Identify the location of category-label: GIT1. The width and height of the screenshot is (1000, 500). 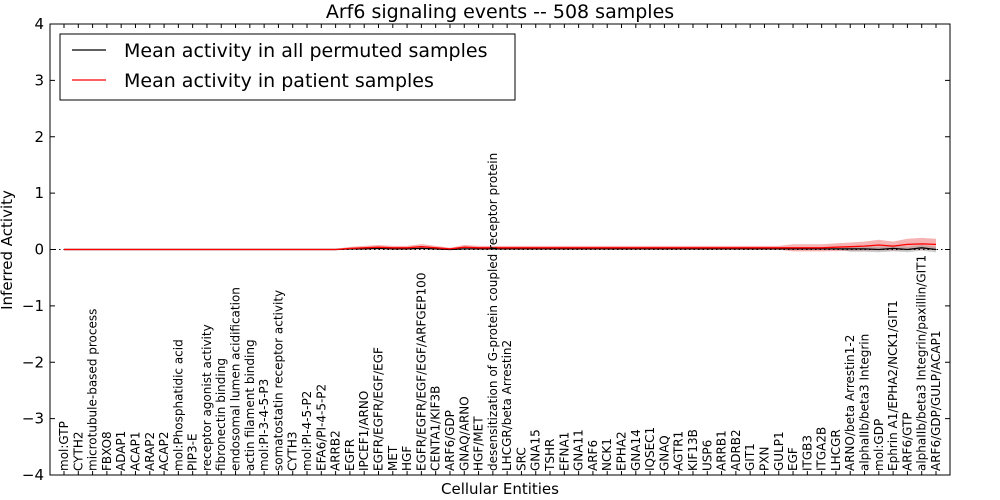
(750, 457).